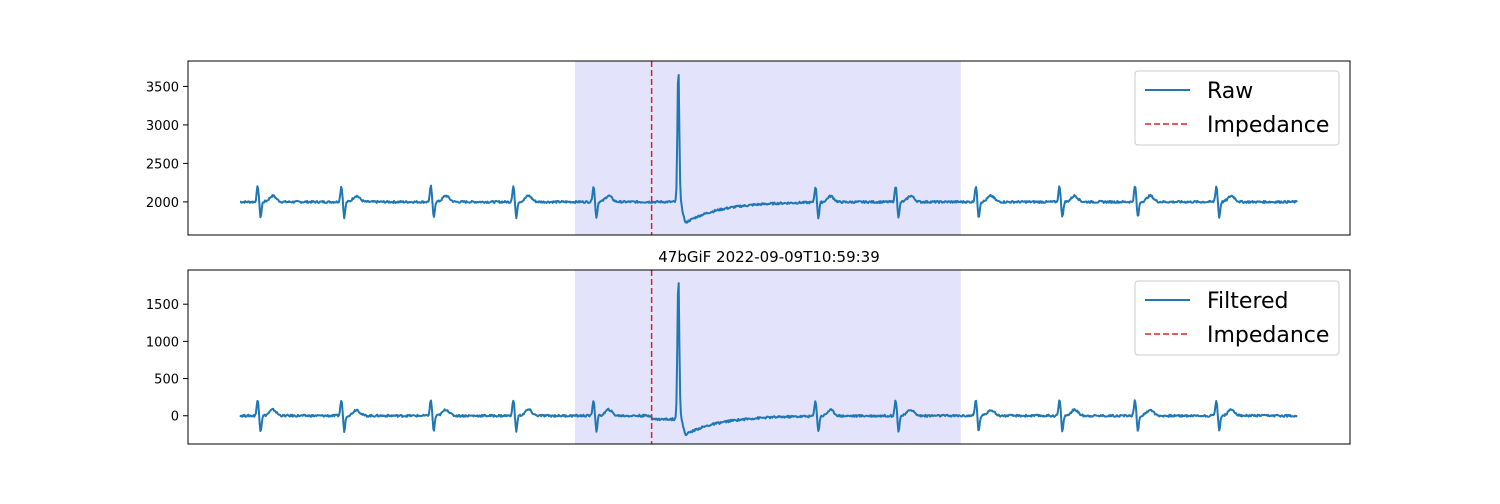  What do you see at coordinates (769, 257) in the screenshot?
I see `chart-title: 47bGiF 2022-09-09T10:59:39` at bounding box center [769, 257].